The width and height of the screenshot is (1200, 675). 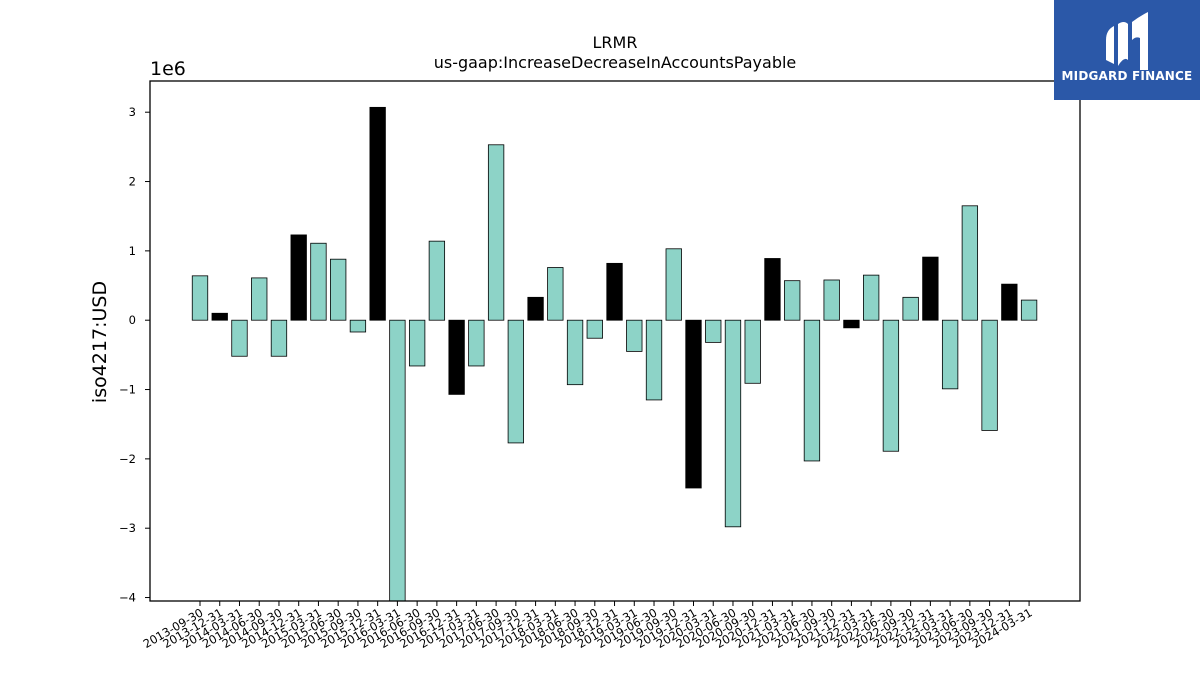 I want to click on y-tick-label: 1, so click(x=132, y=251).